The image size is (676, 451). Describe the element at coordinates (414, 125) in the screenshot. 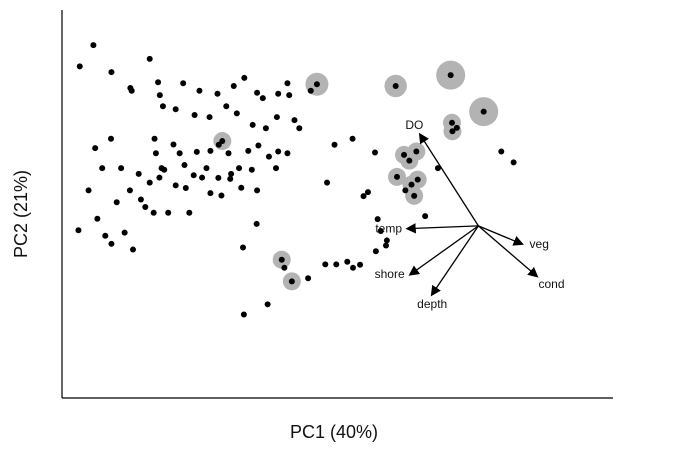

I see `vector-label-DO: DO` at that location.